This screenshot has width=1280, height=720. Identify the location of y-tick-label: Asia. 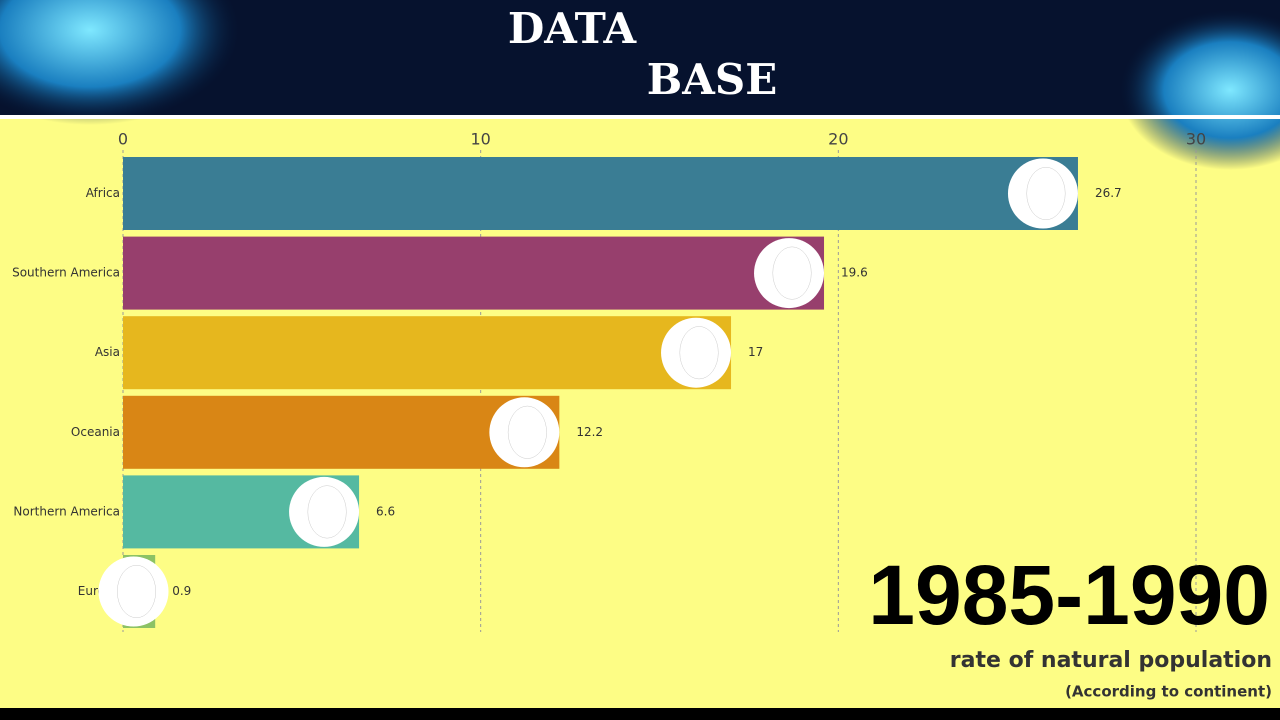
(107, 352).